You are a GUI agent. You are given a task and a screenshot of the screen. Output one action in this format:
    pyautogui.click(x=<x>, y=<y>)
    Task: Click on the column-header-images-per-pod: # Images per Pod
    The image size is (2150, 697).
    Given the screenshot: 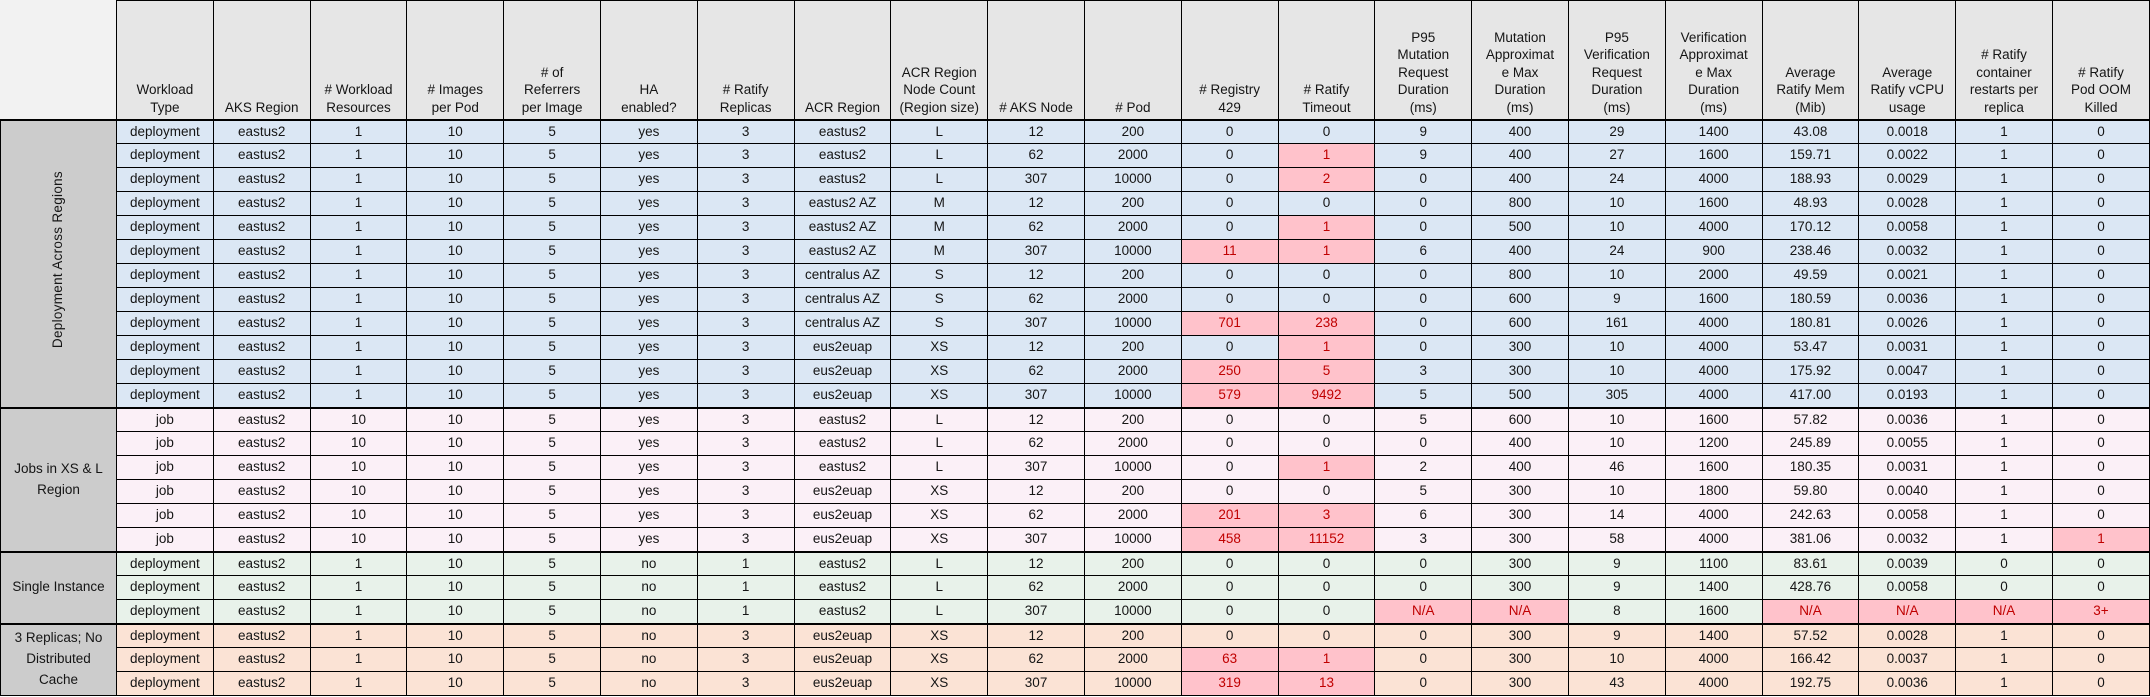 What is the action you would take?
    pyautogui.click(x=455, y=60)
    